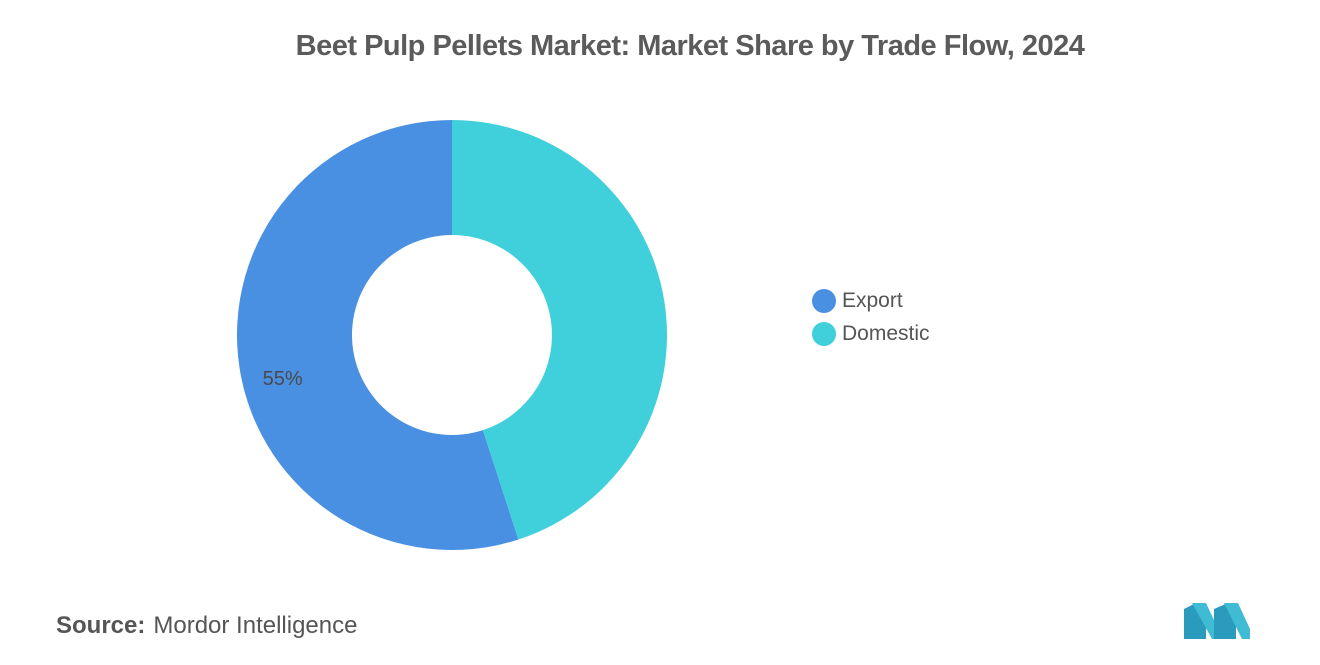 This screenshot has width=1320, height=665. I want to click on slice-export, so click(377, 335).